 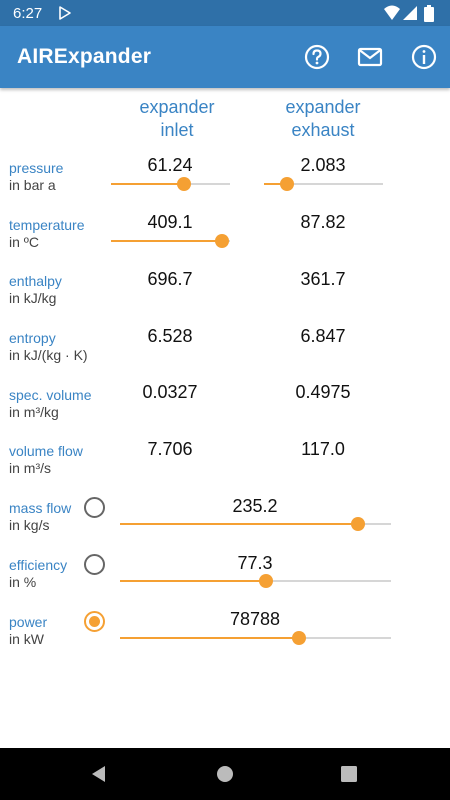 What do you see at coordinates (255, 506) in the screenshot?
I see `mass-flow-value: 235.2` at bounding box center [255, 506].